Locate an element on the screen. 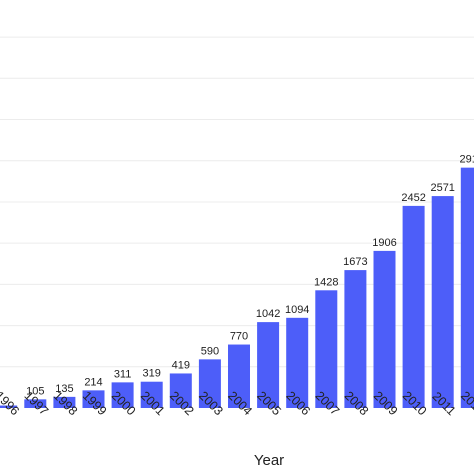  value-label-2007: 1428 is located at coordinates (326, 282).